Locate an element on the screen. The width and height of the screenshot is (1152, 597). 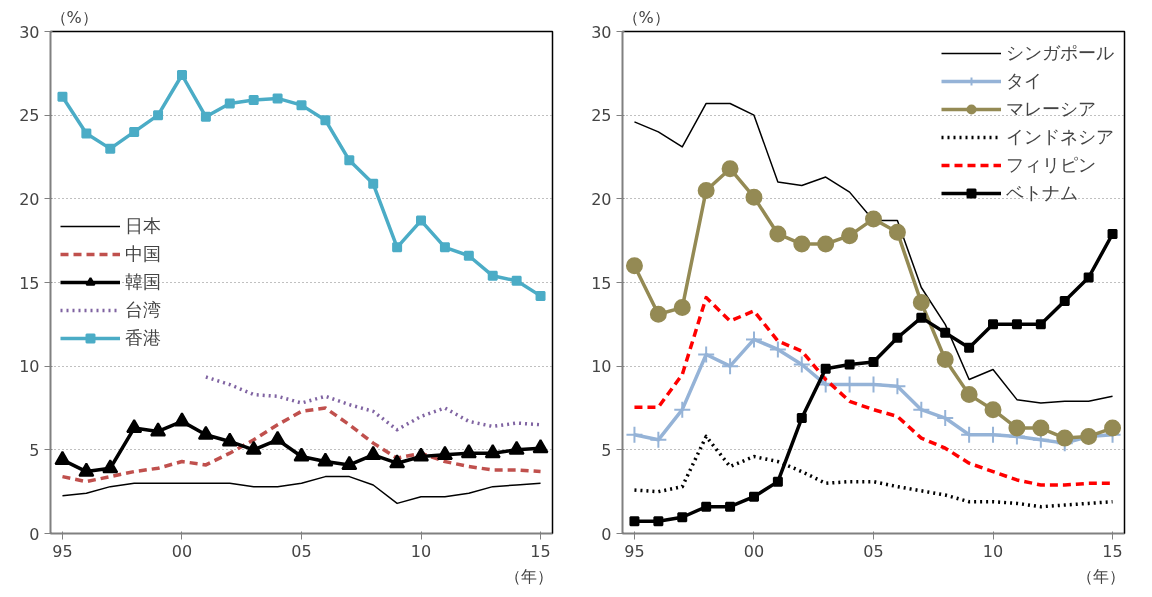
legend-label: 中国 is located at coordinates (143, 254).